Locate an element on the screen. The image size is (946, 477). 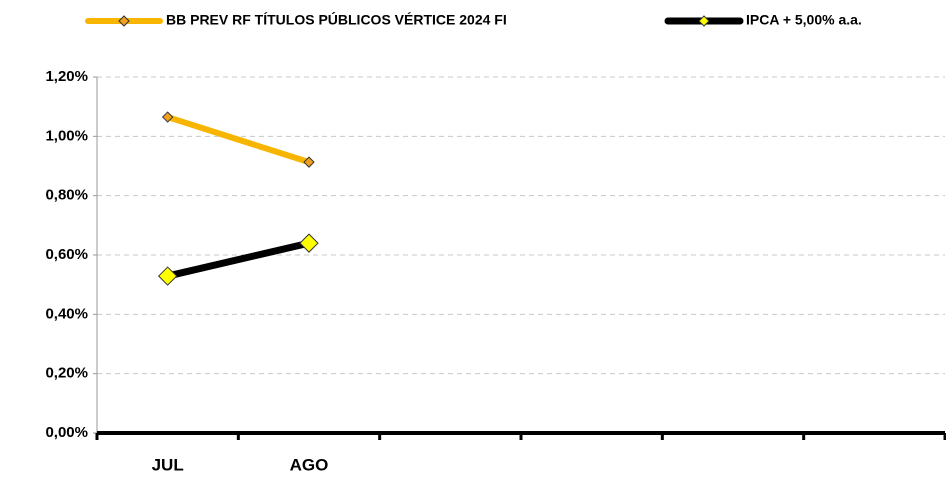
y-tick-label: 0,80% is located at coordinates (66, 195).